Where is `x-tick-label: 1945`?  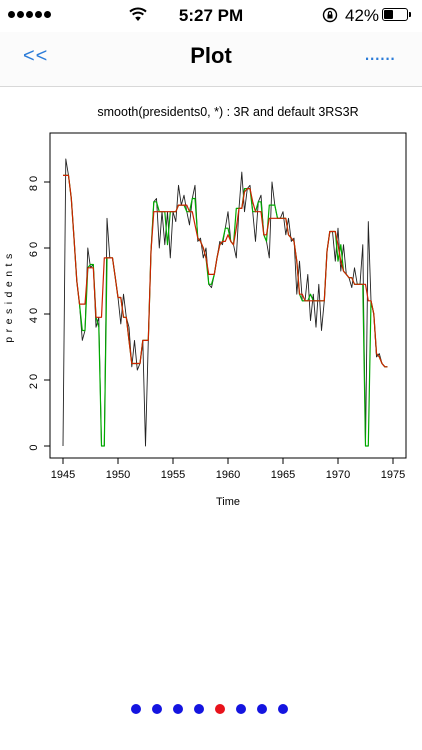 x-tick-label: 1945 is located at coordinates (63, 475).